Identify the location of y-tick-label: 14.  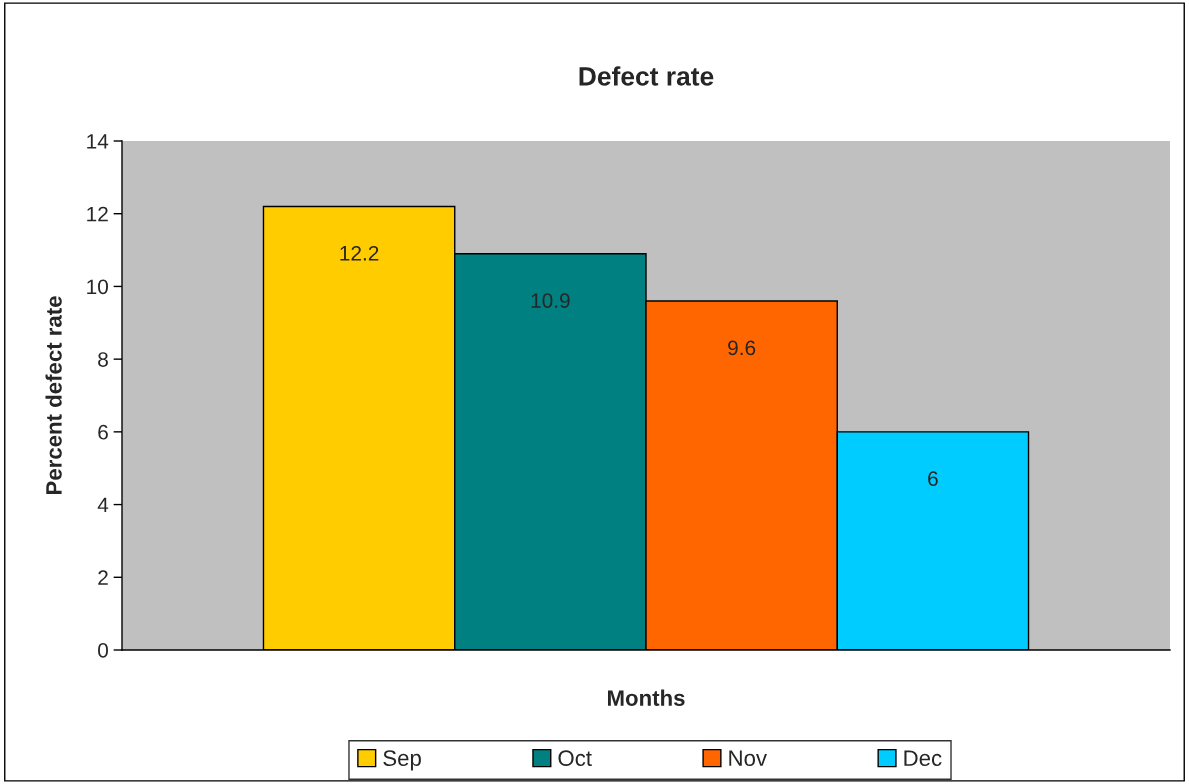
(98, 141).